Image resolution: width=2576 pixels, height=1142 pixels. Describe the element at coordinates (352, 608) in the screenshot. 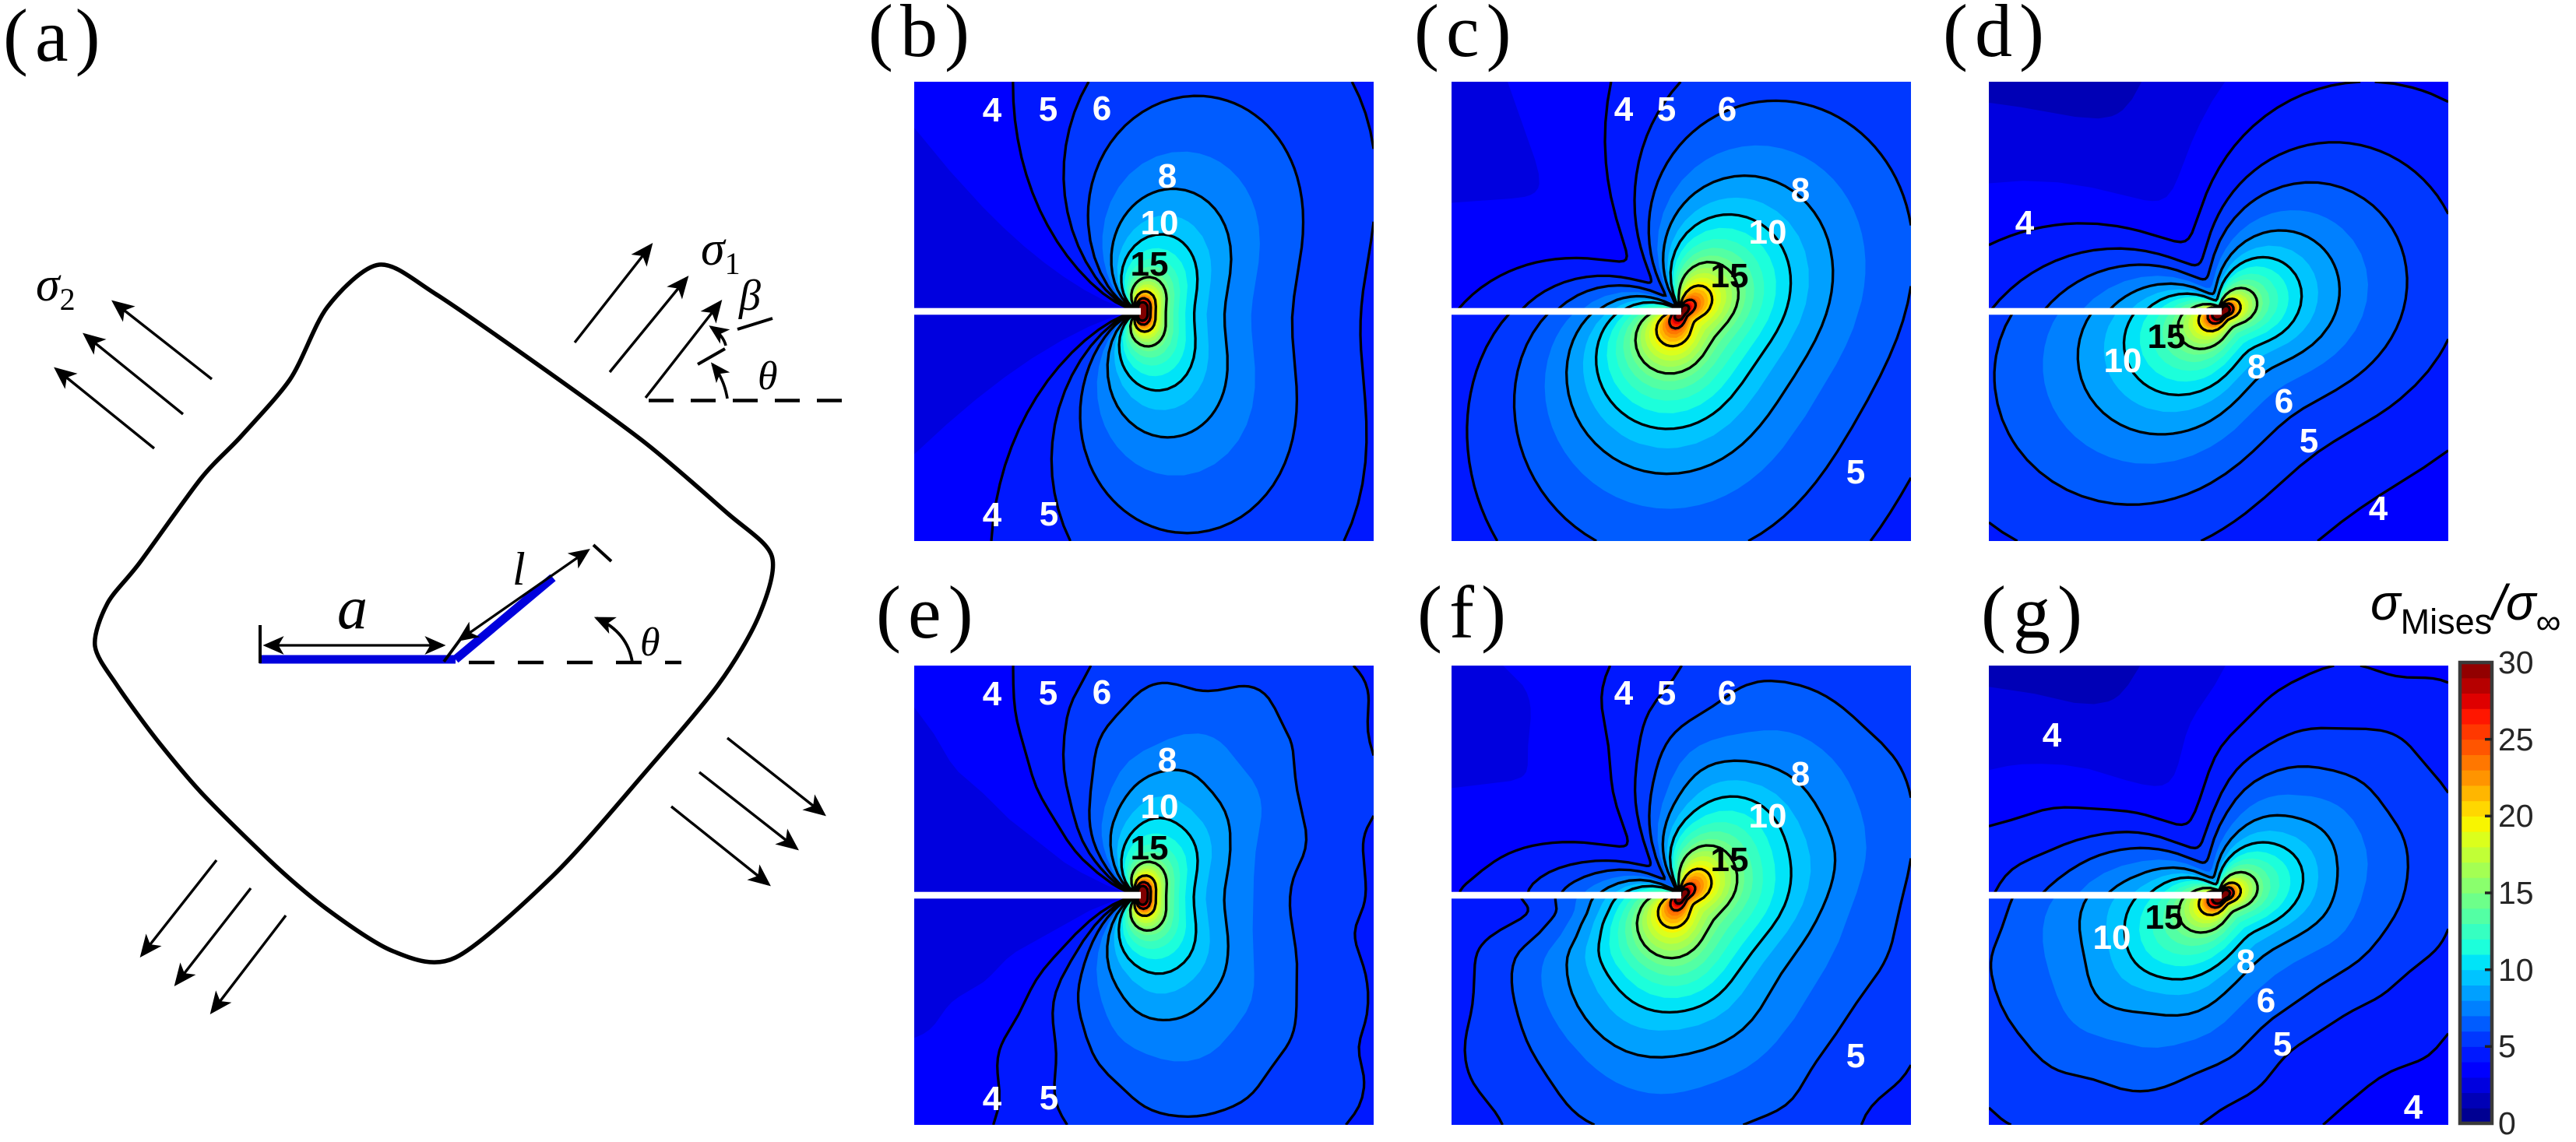

I see `svg-text: a` at that location.